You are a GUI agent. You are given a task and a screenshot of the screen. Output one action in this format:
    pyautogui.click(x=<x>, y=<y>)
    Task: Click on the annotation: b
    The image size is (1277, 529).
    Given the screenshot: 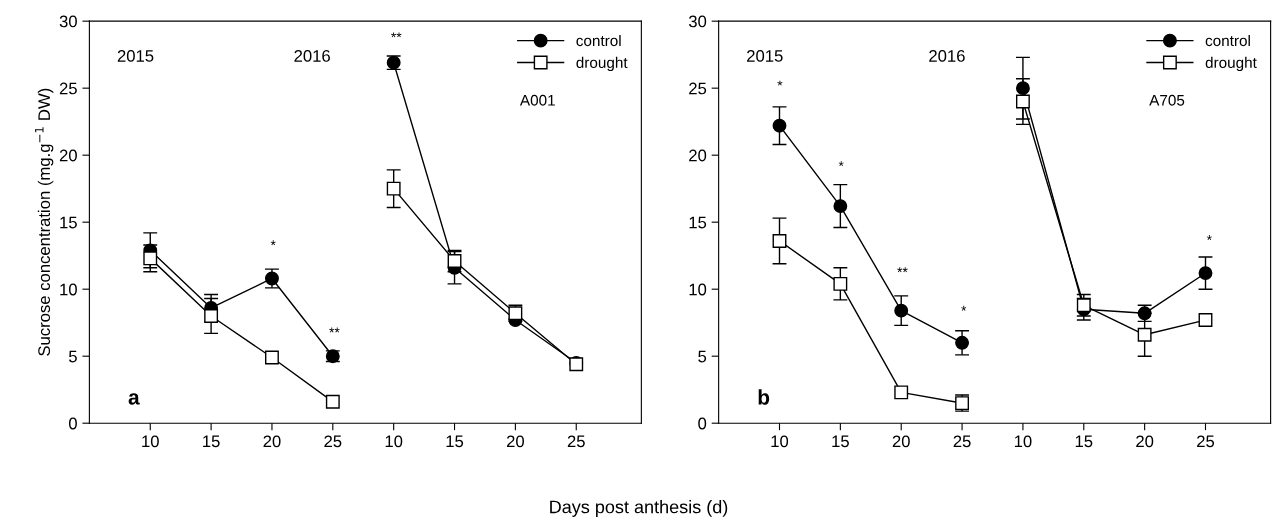 What is the action you would take?
    pyautogui.click(x=764, y=397)
    